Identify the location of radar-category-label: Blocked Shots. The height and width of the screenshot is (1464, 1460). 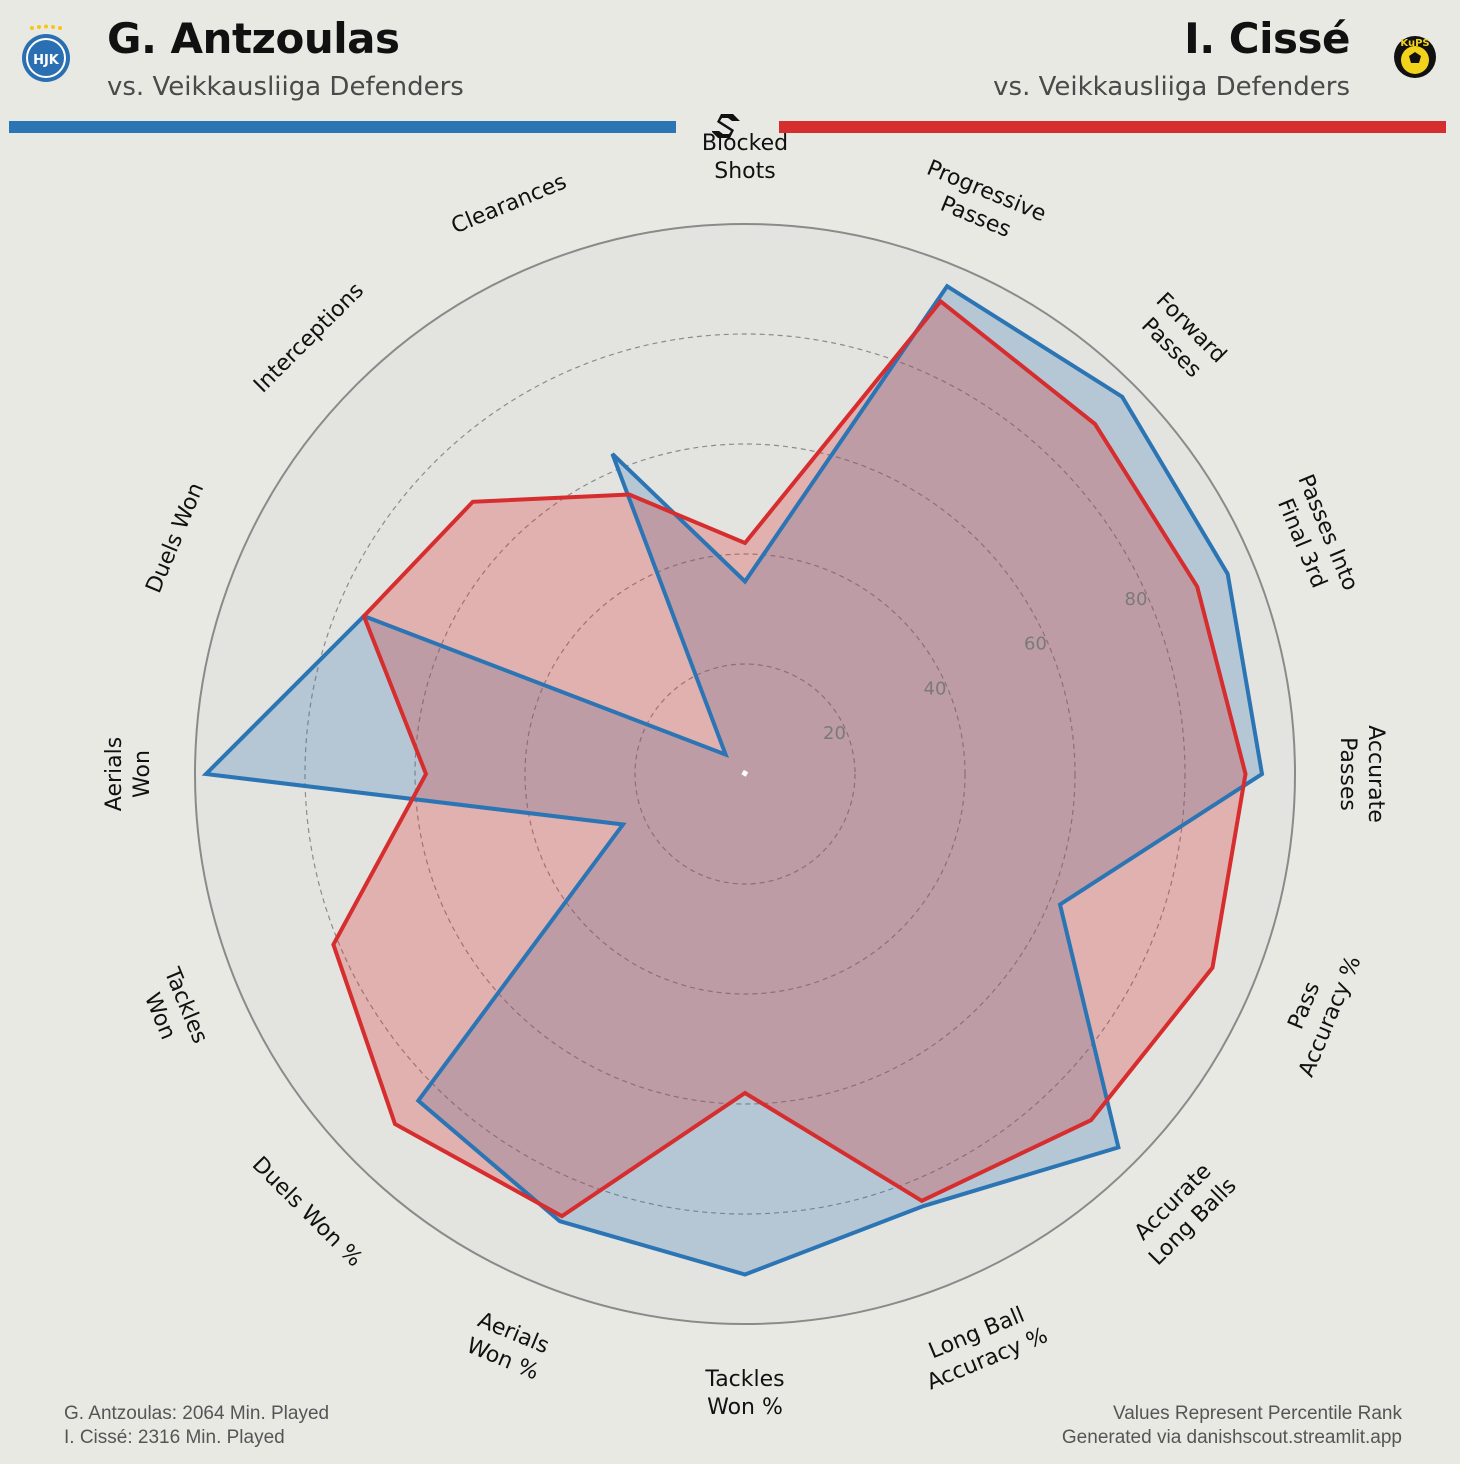
(745, 157).